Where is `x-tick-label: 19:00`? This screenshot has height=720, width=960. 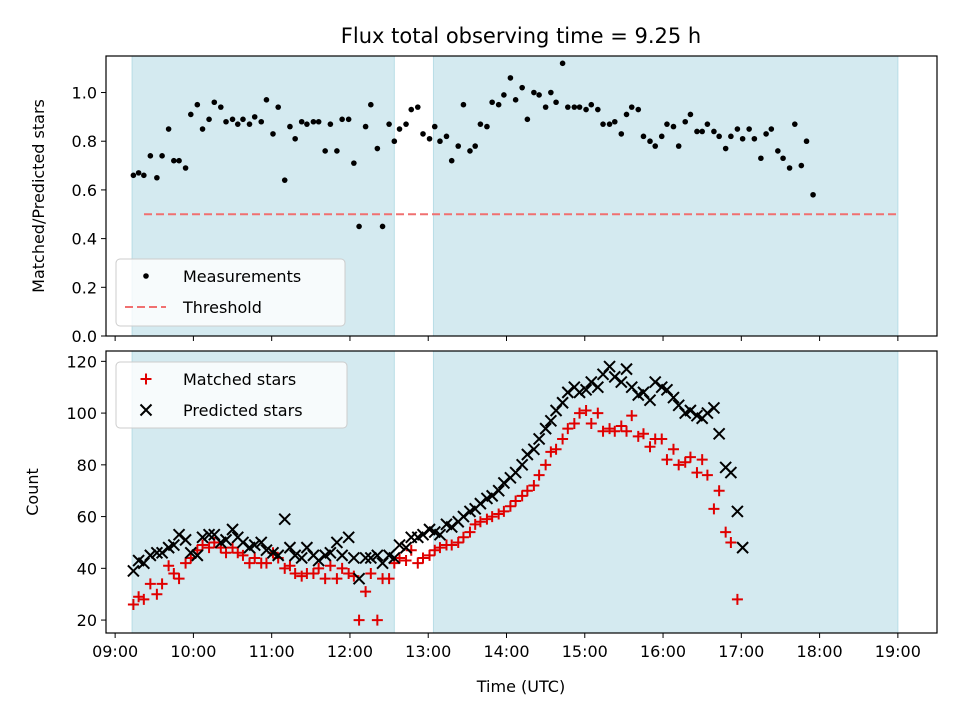
x-tick-label: 19:00 is located at coordinates (898, 651).